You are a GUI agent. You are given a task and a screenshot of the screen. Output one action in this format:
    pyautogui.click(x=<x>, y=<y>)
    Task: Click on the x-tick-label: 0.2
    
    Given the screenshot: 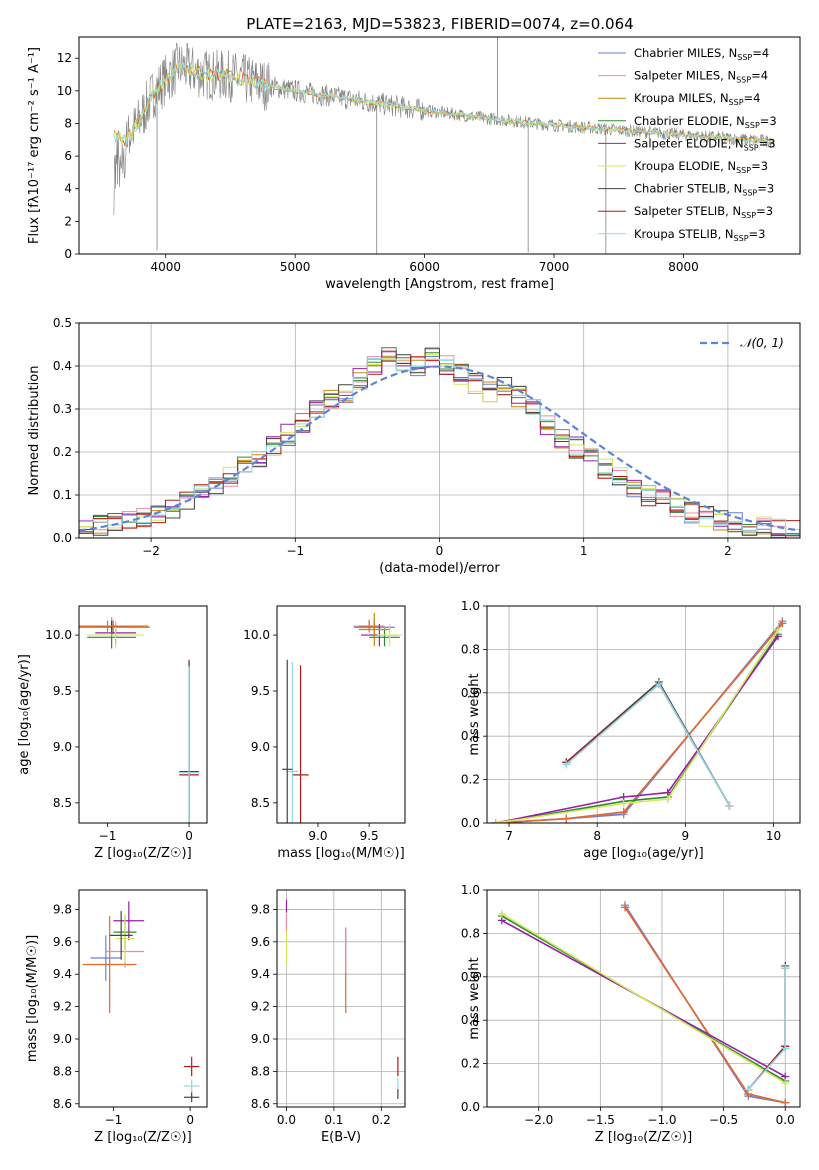 What is the action you would take?
    pyautogui.click(x=381, y=1120)
    